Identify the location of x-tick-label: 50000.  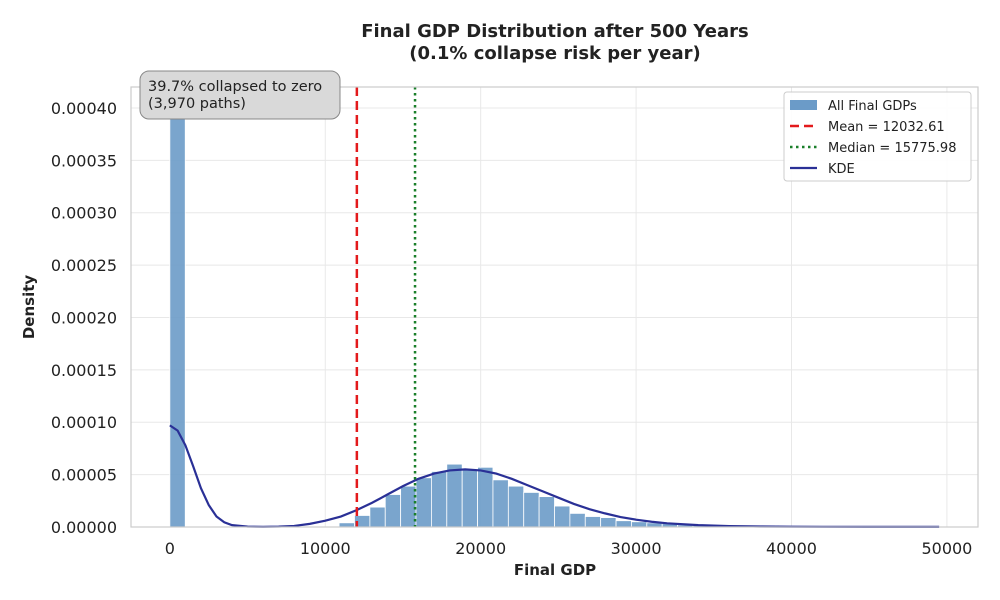
(946, 548).